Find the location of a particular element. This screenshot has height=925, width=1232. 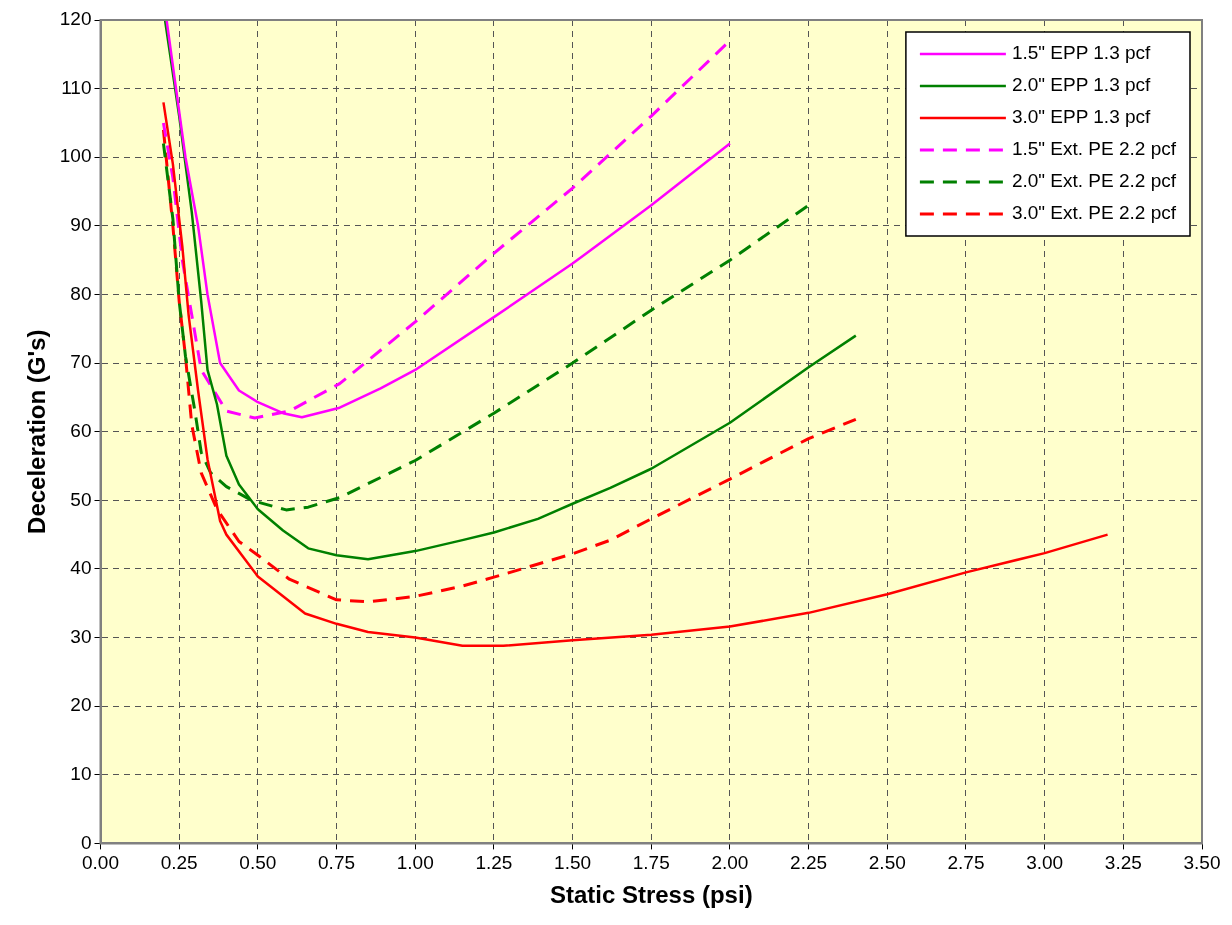

legend-label: 3.0" Ext. PE 2.2 pcf is located at coordinates (1094, 213).